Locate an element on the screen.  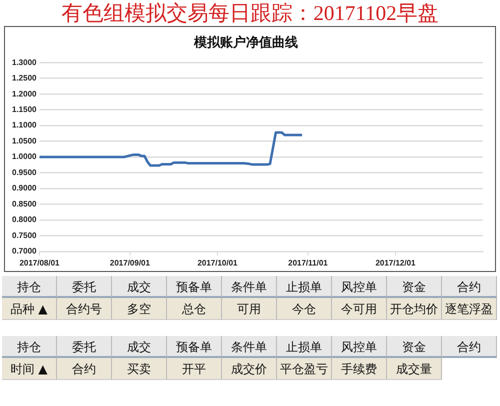
text: 成交量 is located at coordinates (414, 369).